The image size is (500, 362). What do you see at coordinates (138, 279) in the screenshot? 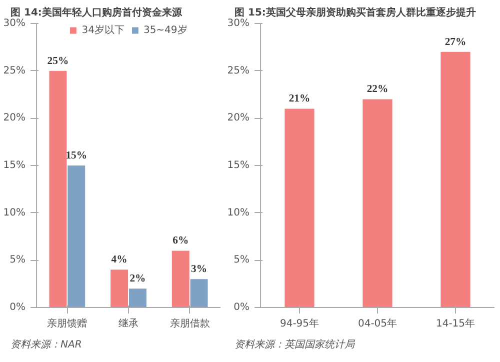
I see `data-label: 2%` at bounding box center [138, 279].